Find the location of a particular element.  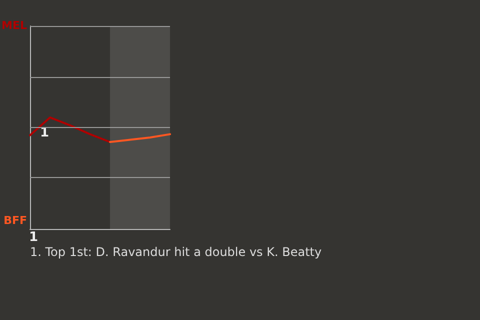

text: MEL is located at coordinates (14, 25).